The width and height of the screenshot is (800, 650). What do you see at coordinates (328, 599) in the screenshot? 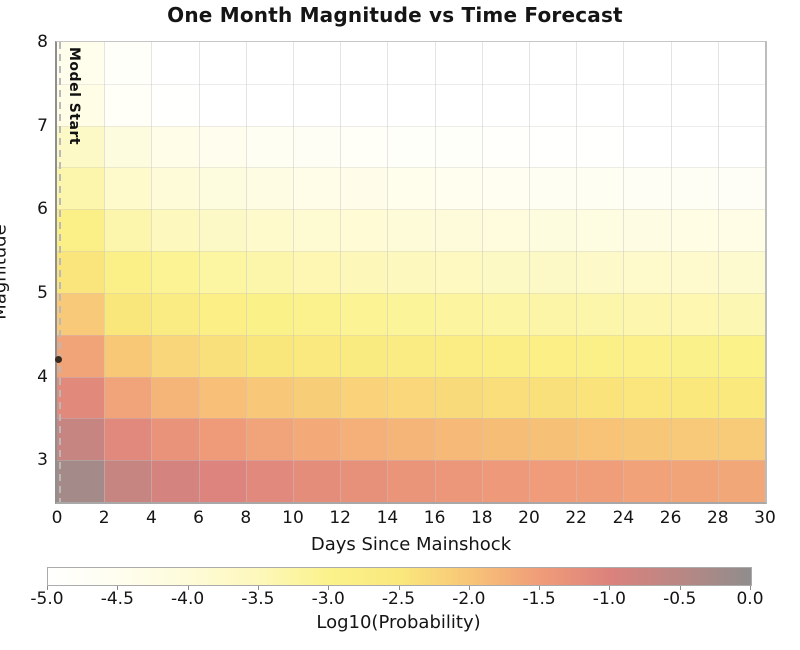
I see `colorbar-tick-label: -3.0` at bounding box center [328, 599].